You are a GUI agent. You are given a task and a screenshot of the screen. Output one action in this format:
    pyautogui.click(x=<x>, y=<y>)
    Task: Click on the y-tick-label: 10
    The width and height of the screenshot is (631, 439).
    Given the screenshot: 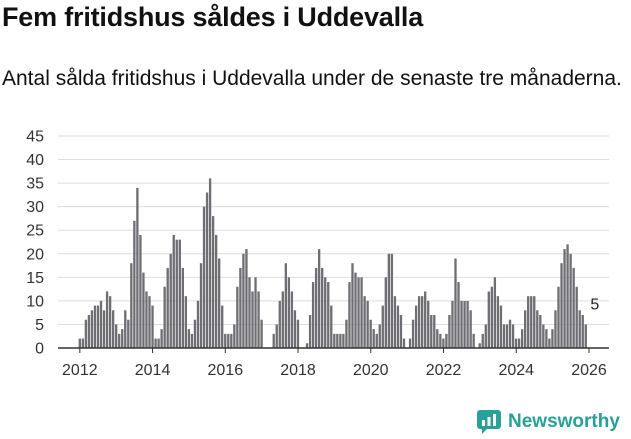 What is the action you would take?
    pyautogui.click(x=35, y=301)
    